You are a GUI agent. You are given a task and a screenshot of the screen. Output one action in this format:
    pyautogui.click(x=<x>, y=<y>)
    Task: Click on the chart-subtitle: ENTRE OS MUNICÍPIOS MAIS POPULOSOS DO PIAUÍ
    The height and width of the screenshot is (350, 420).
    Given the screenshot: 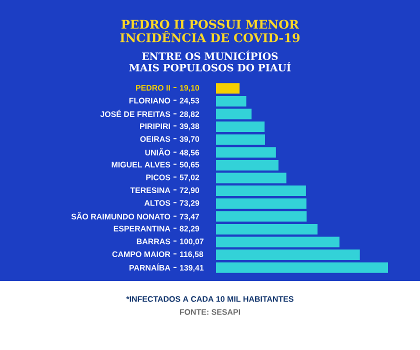 What is the action you would take?
    pyautogui.click(x=210, y=61)
    